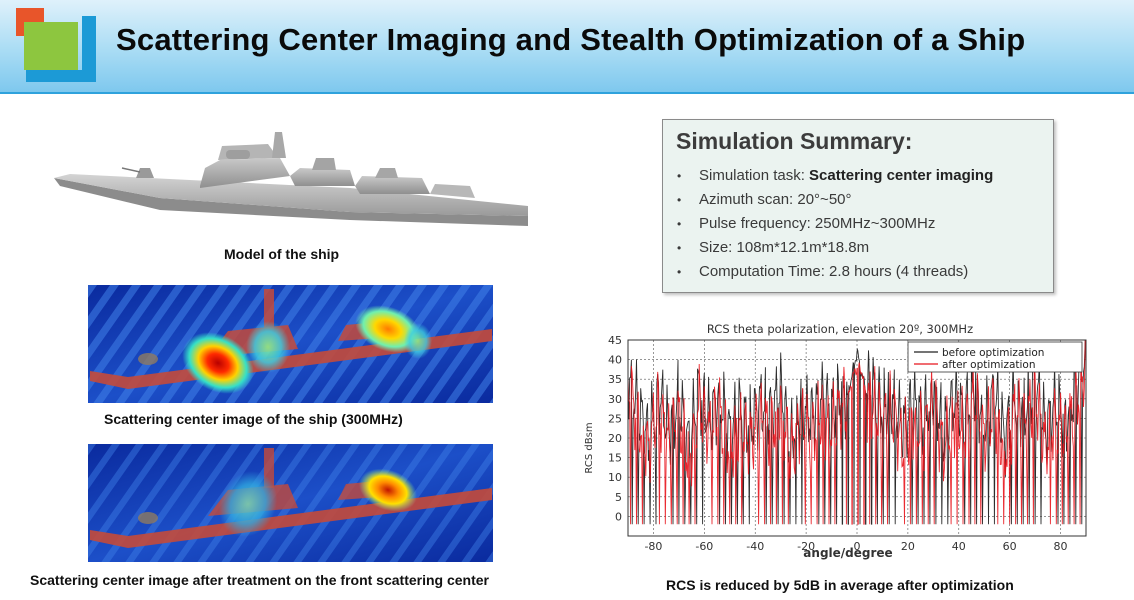 The width and height of the screenshot is (1134, 600). What do you see at coordinates (615, 477) in the screenshot?
I see `y-tick-label: 10` at bounding box center [615, 477].